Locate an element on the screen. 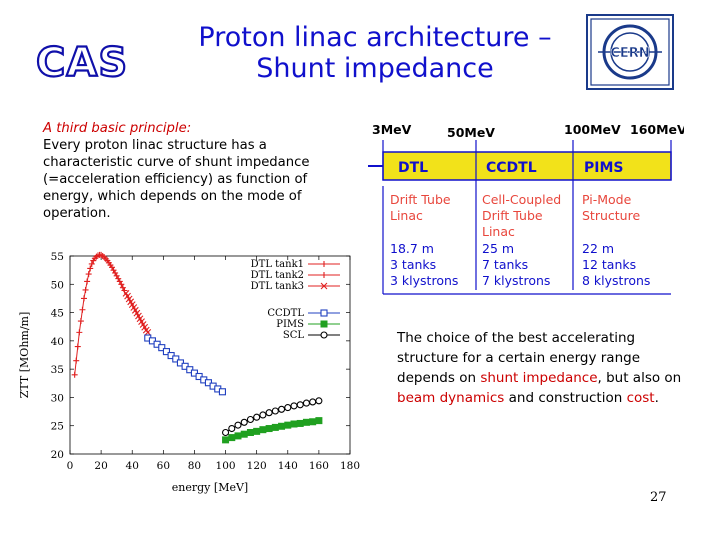 This screenshot has height=540, width=720. pims-name-line-2: Structure is located at coordinates (611, 215).